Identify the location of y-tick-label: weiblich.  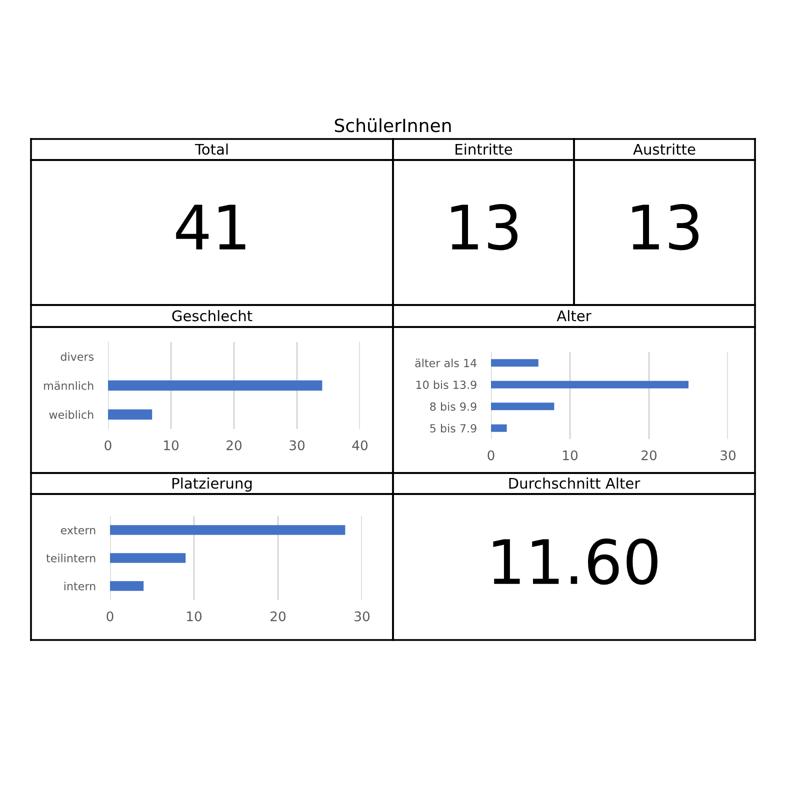
(71, 414).